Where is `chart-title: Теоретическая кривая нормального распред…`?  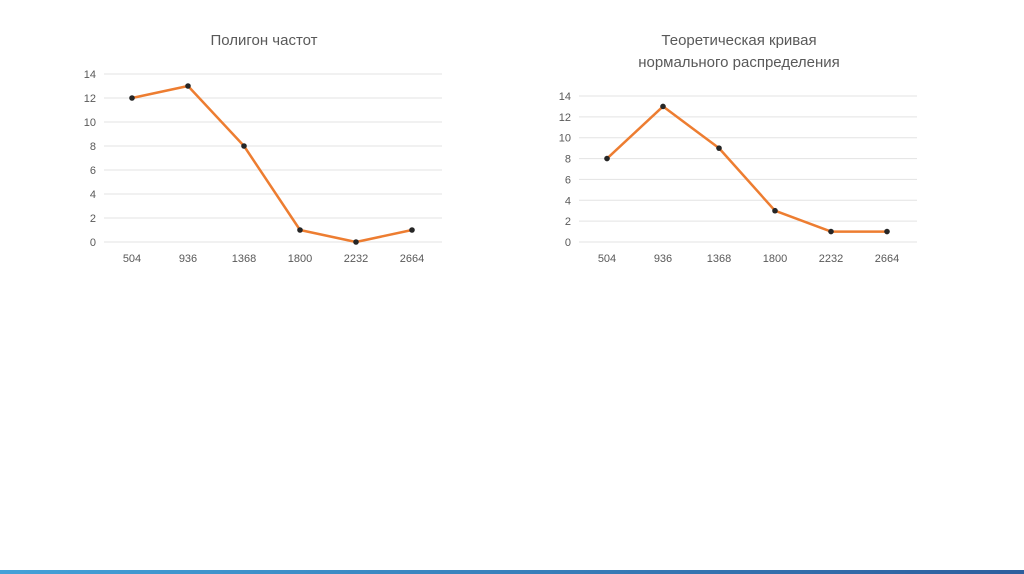
chart-title: Теоретическая кривая нормального распред… is located at coordinates (739, 51).